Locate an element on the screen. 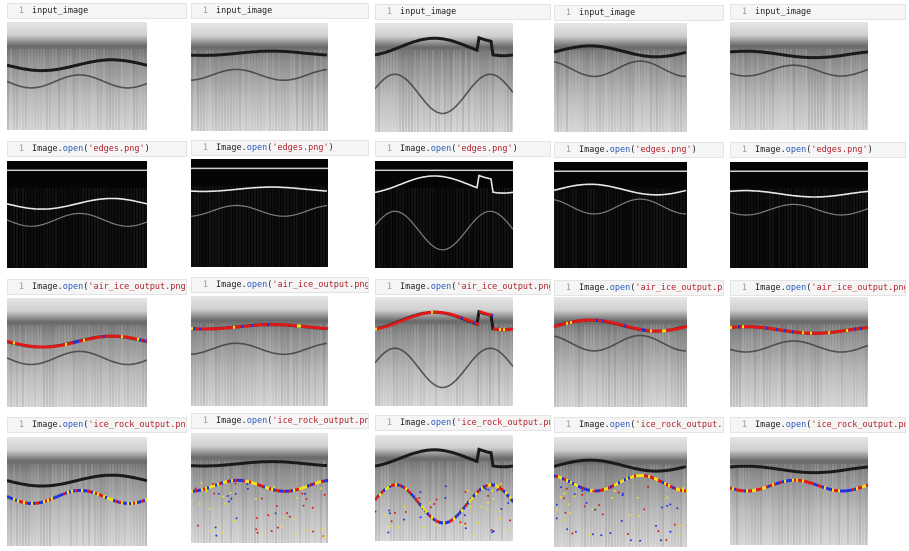  code-object: Image. is located at coordinates (770, 288).